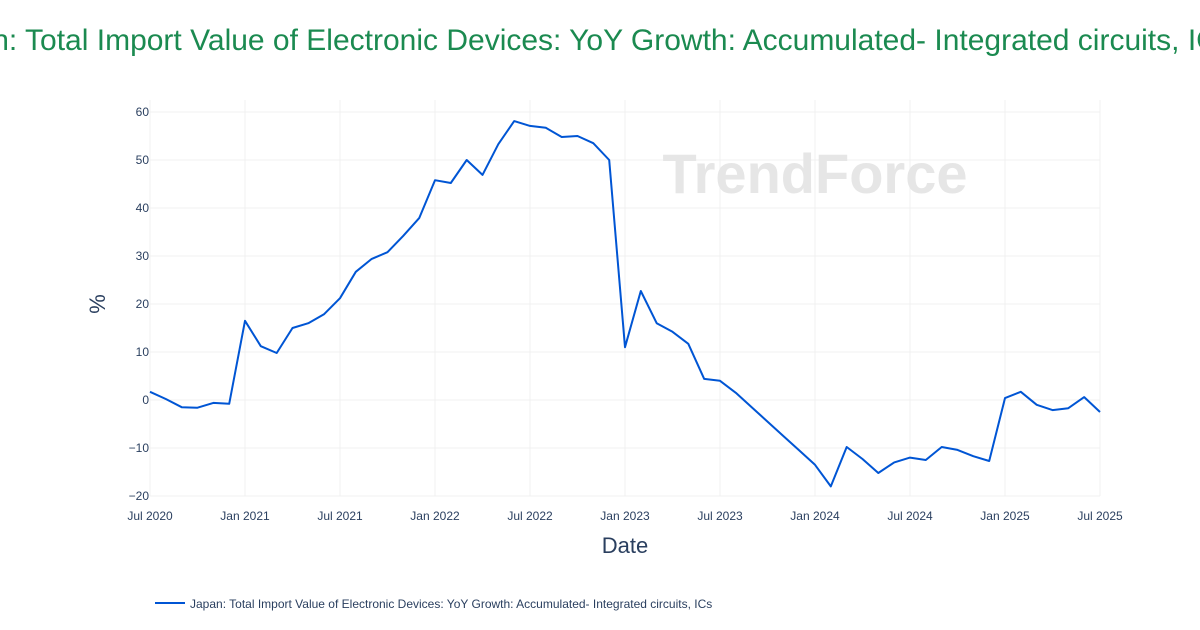  I want to click on x-tick-label: Jul 2021, so click(340, 516).